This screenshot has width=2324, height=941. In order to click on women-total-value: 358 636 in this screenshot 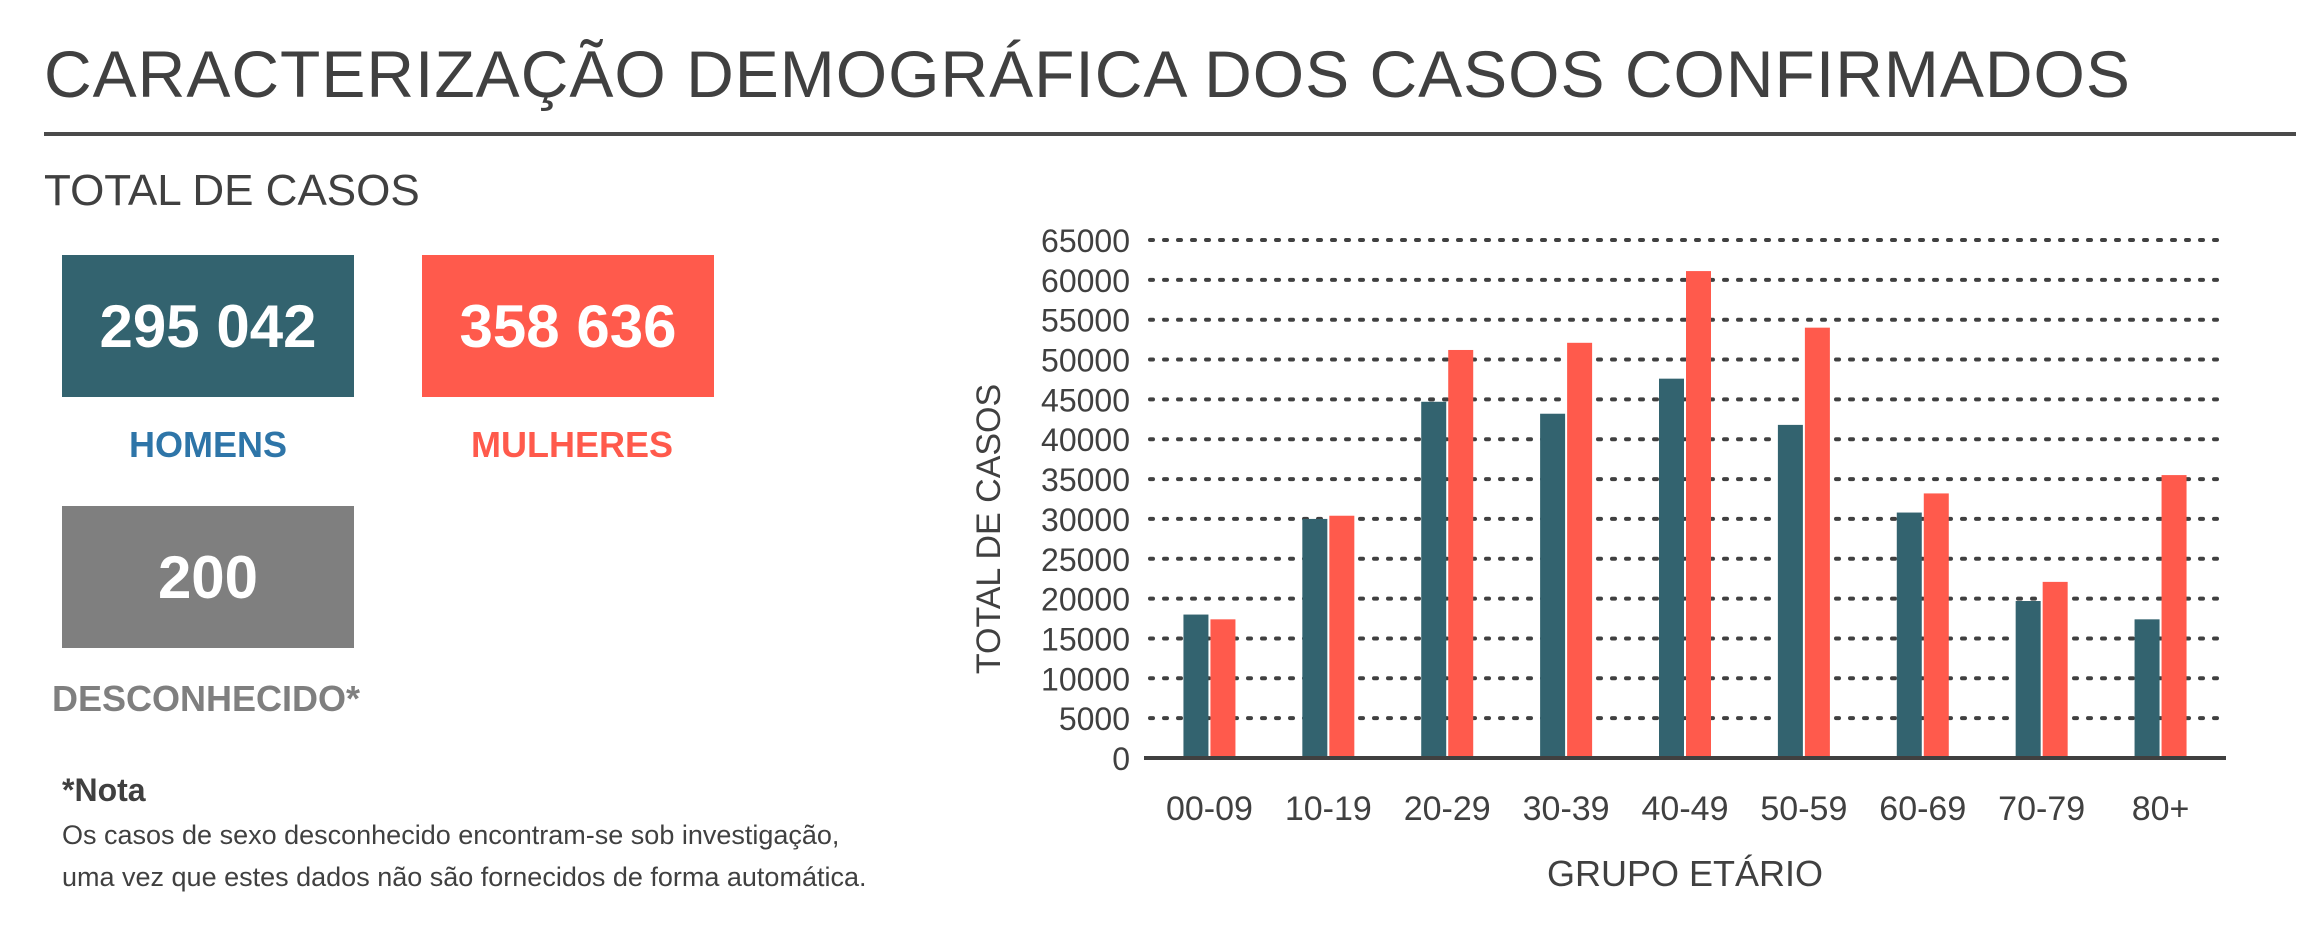, I will do `click(568, 326)`.